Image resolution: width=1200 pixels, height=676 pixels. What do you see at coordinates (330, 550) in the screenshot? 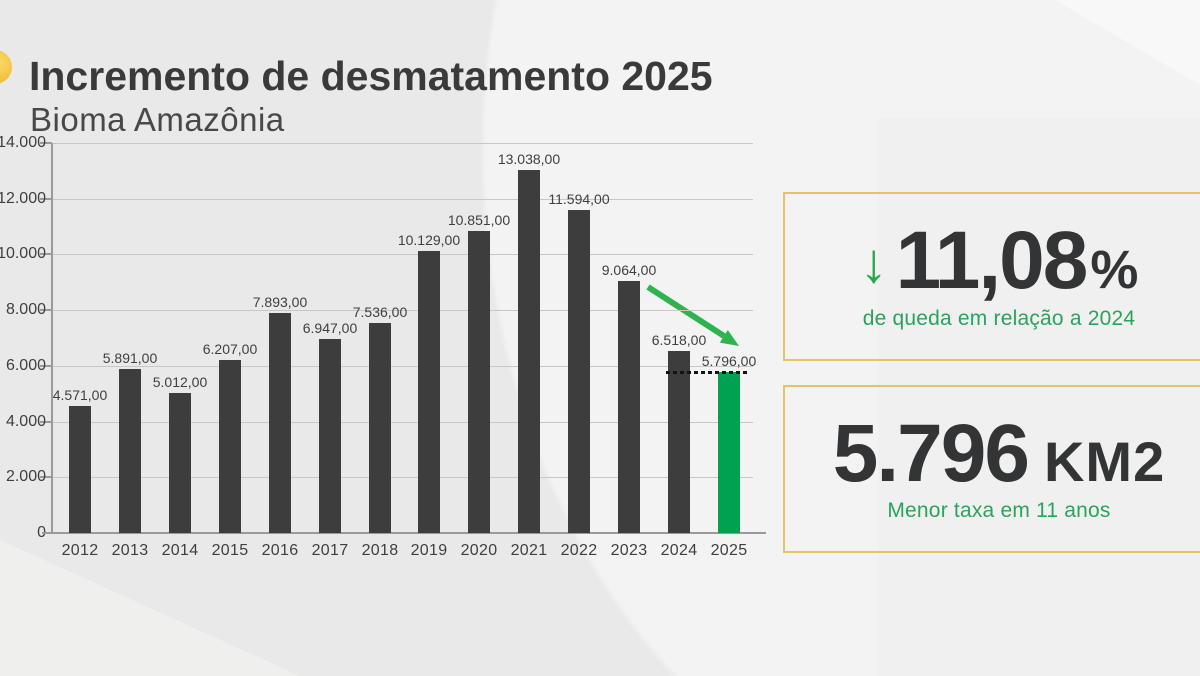
I see `x-axis-label-2017: 2017` at bounding box center [330, 550].